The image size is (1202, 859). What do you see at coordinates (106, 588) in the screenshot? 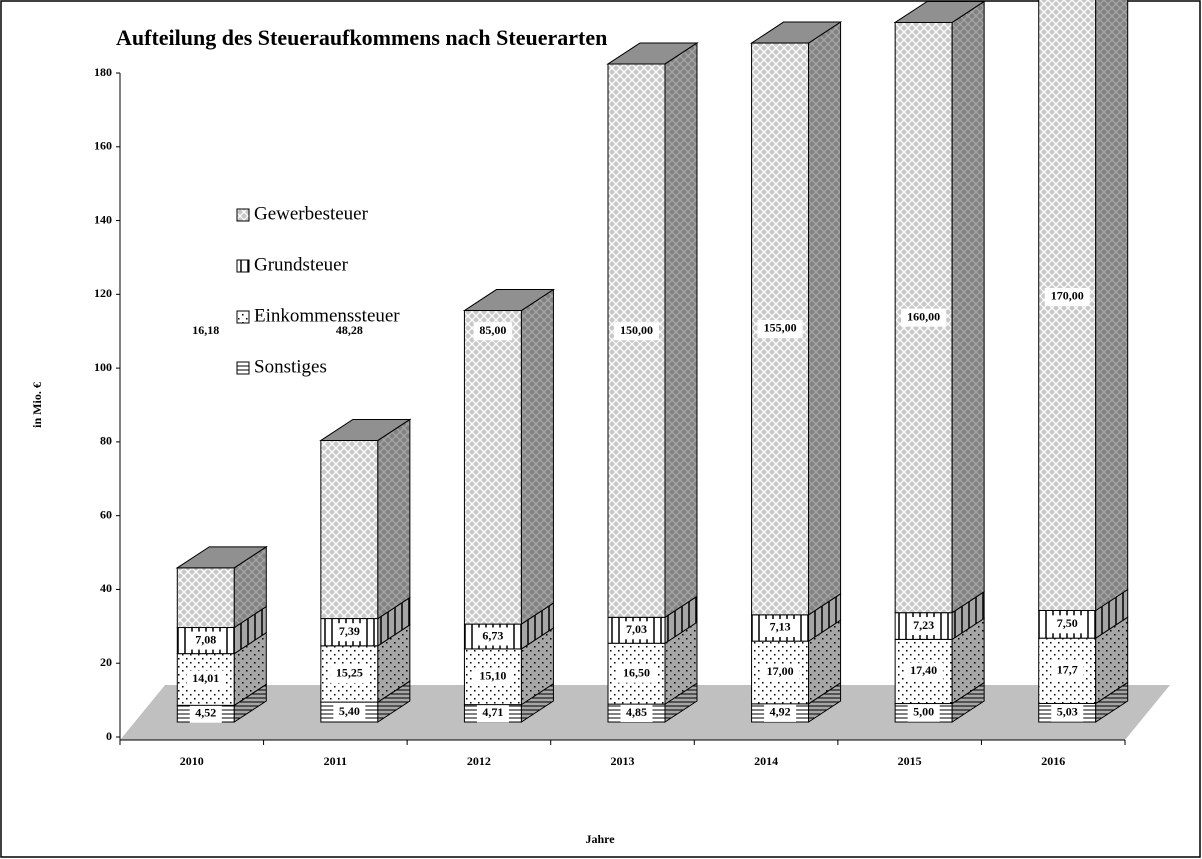
I see `y-tick-label: 40` at bounding box center [106, 588].